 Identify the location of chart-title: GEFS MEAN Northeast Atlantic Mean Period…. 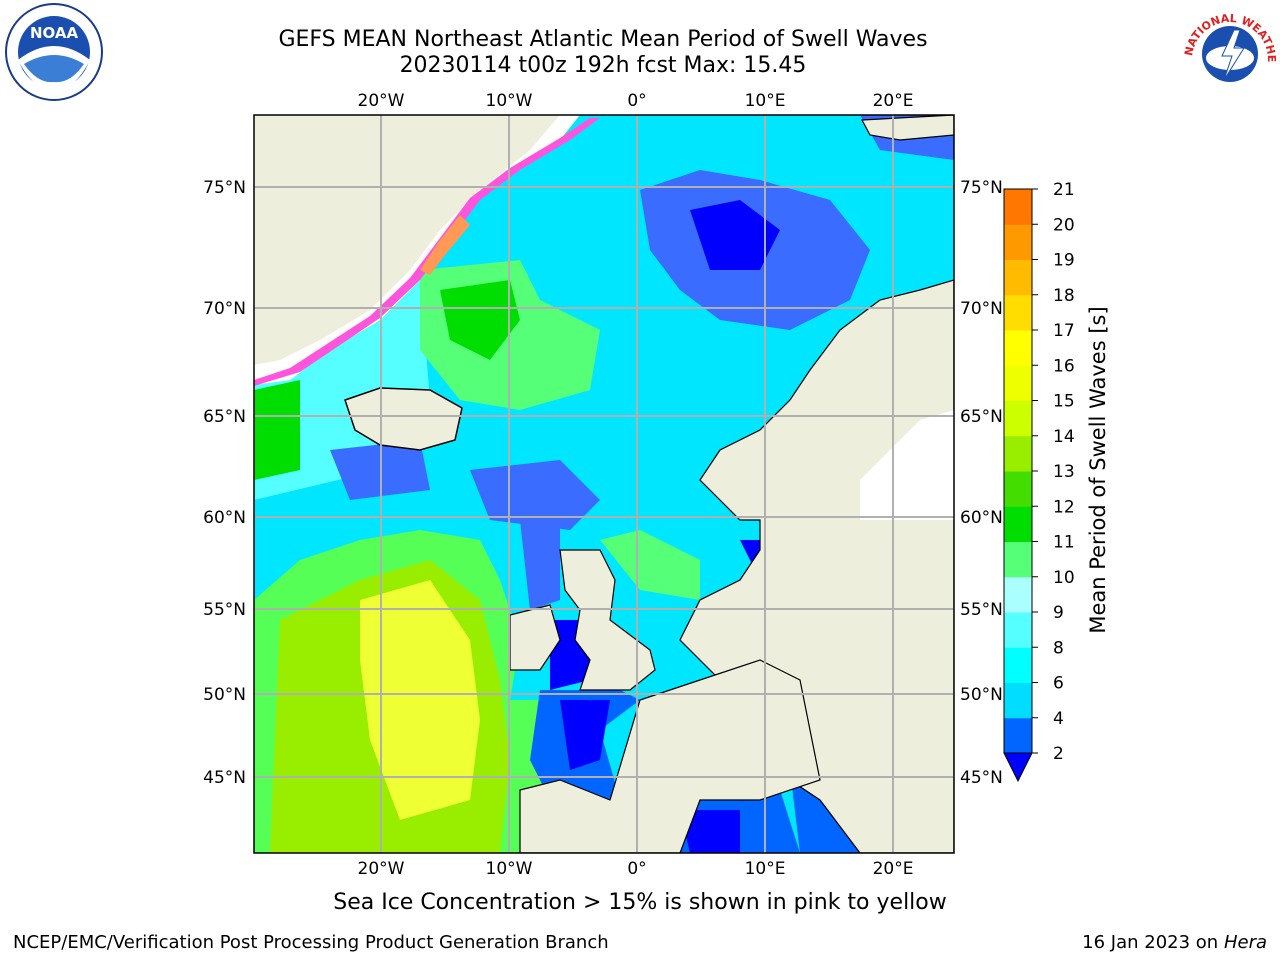
(603, 39).